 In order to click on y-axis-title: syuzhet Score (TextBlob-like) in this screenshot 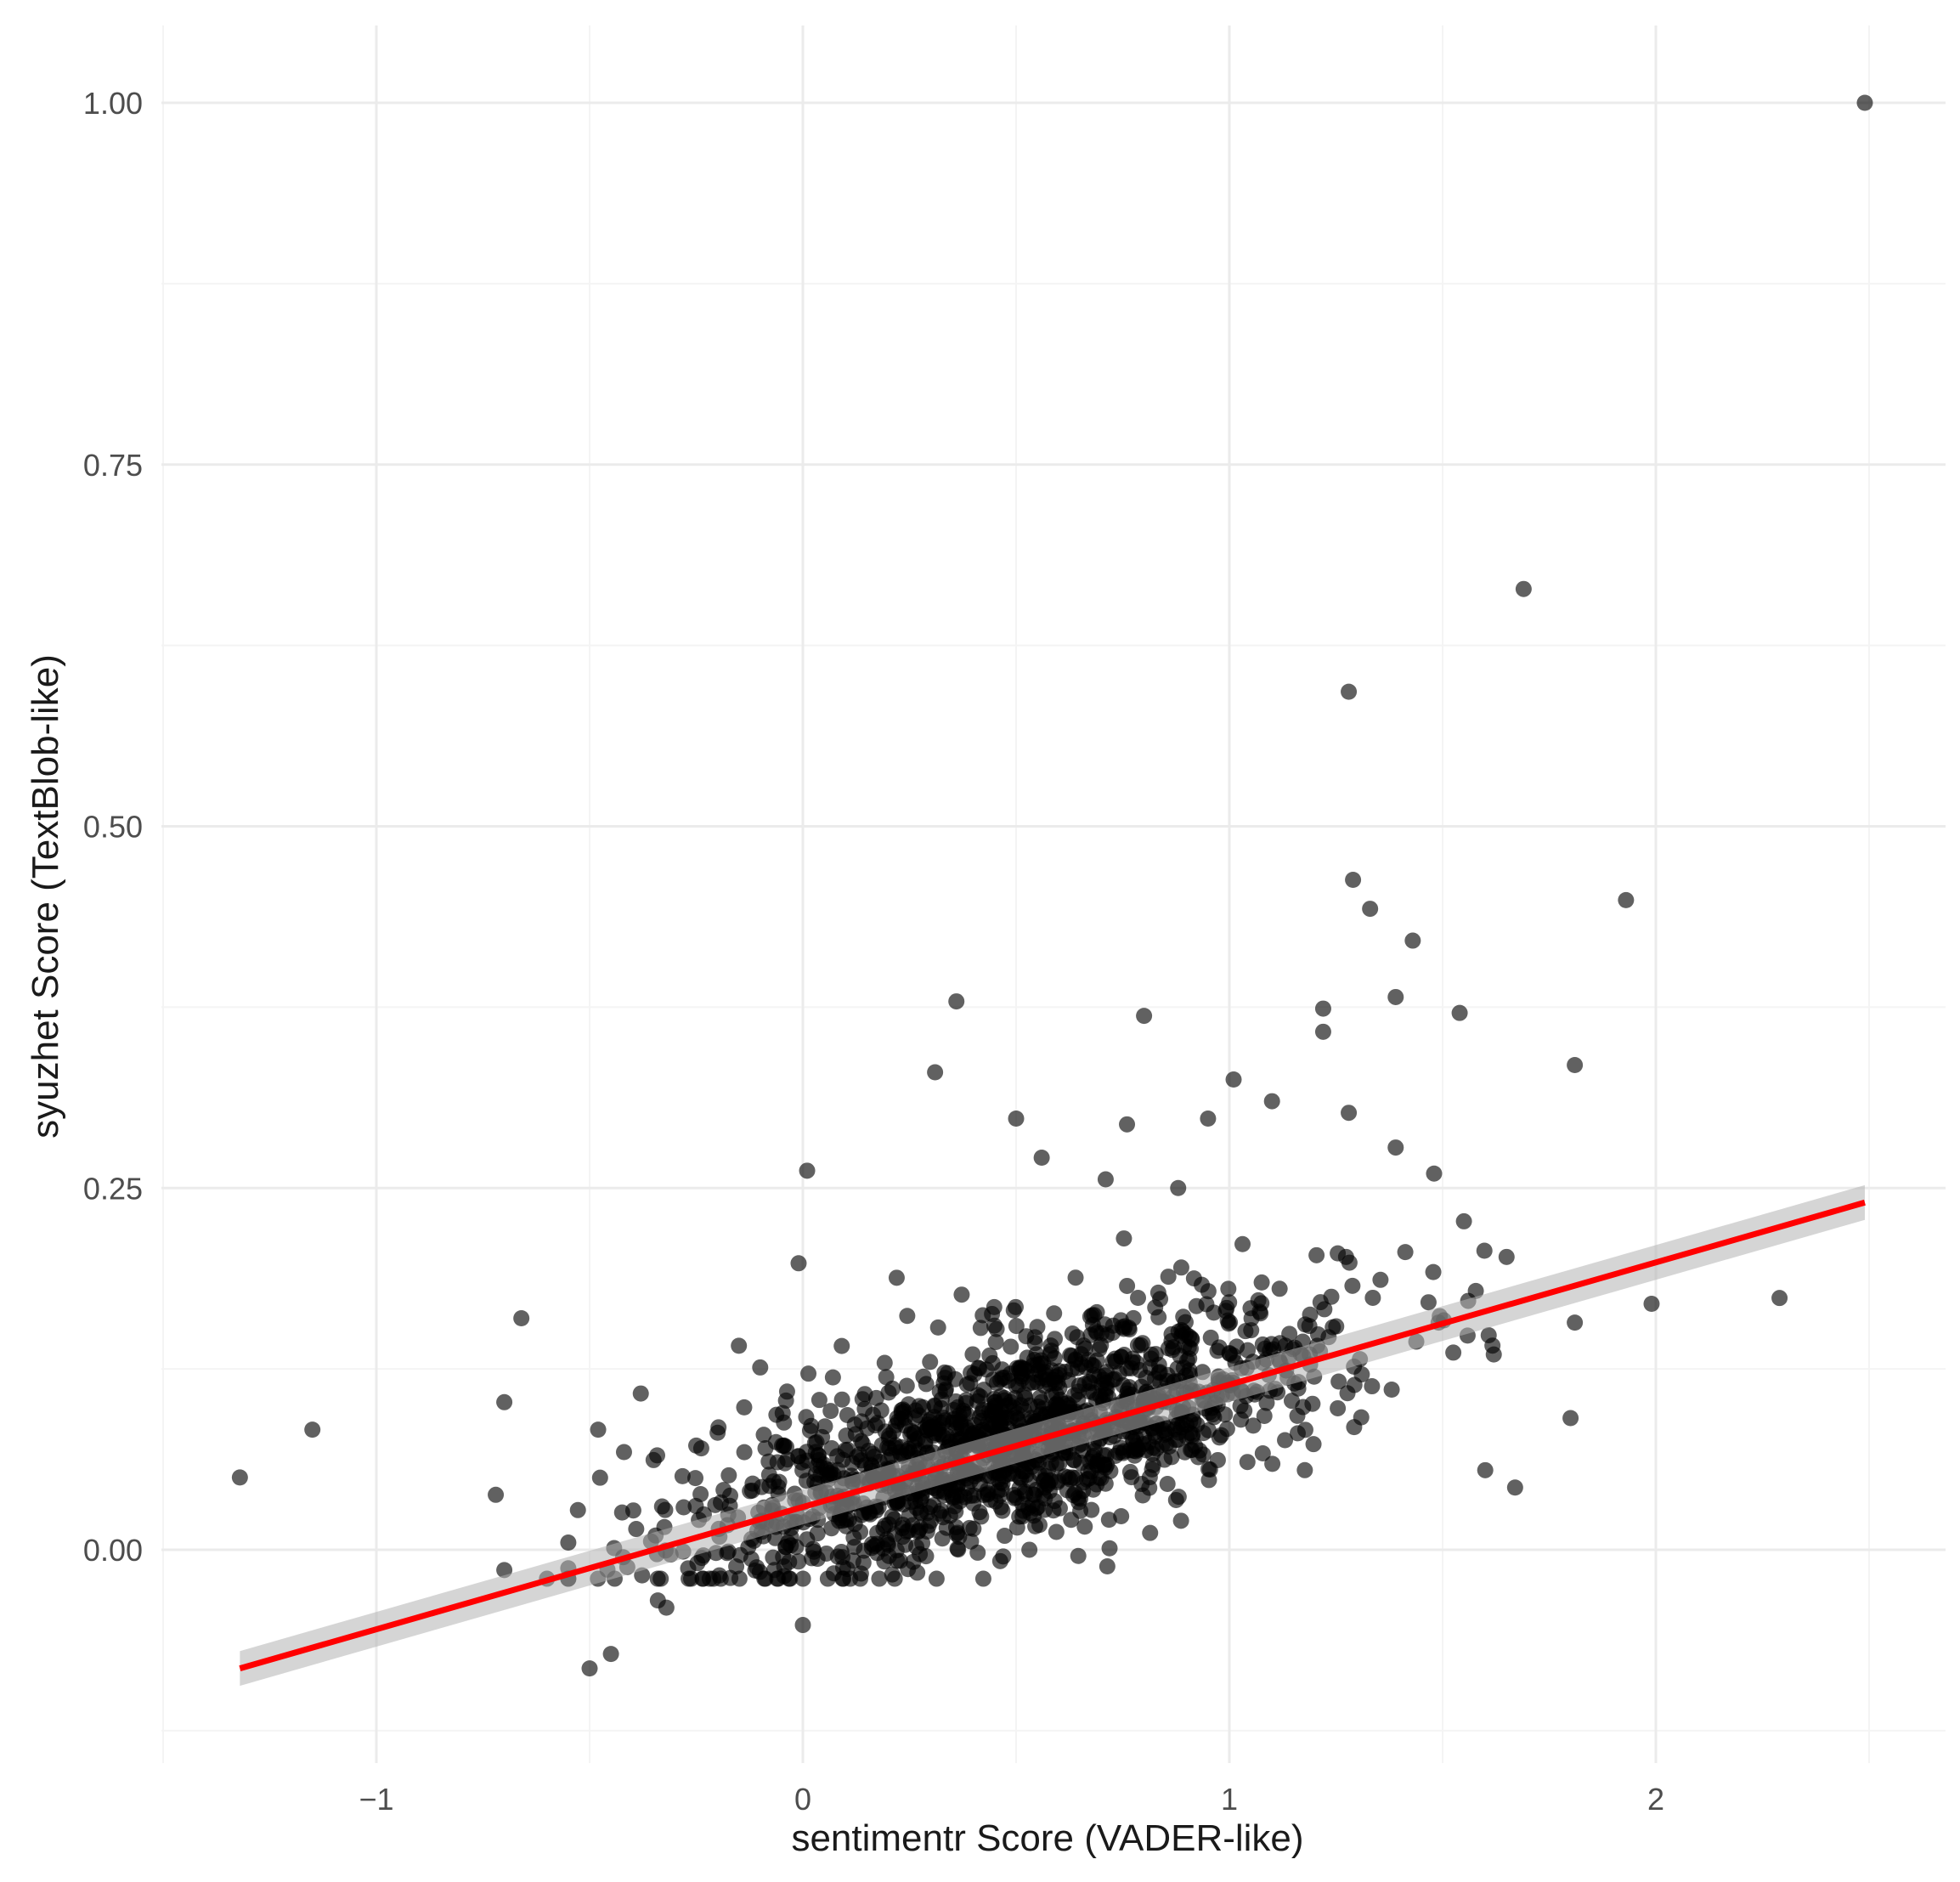, I will do `click(46, 896)`.